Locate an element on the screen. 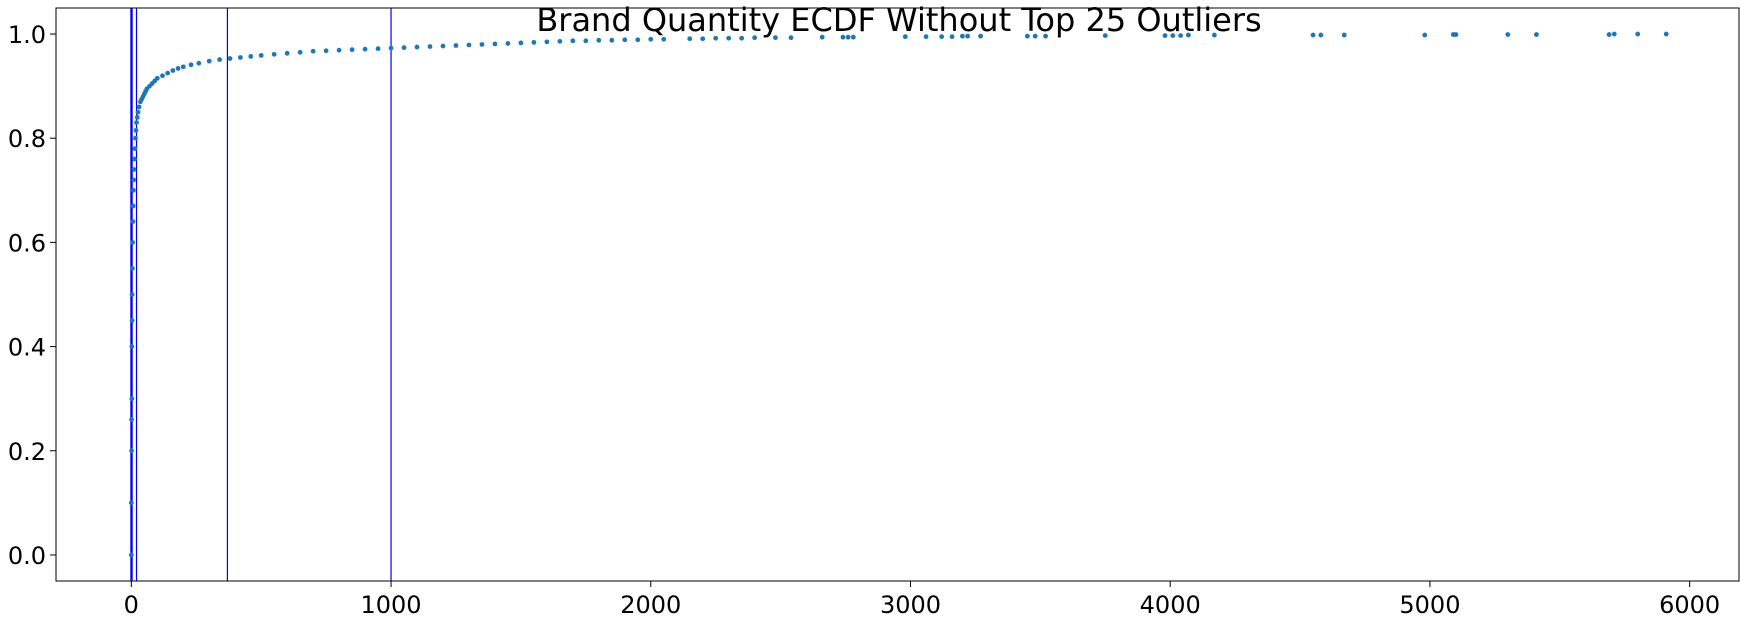  y-tick-label: 0.2 is located at coordinates (27, 452).